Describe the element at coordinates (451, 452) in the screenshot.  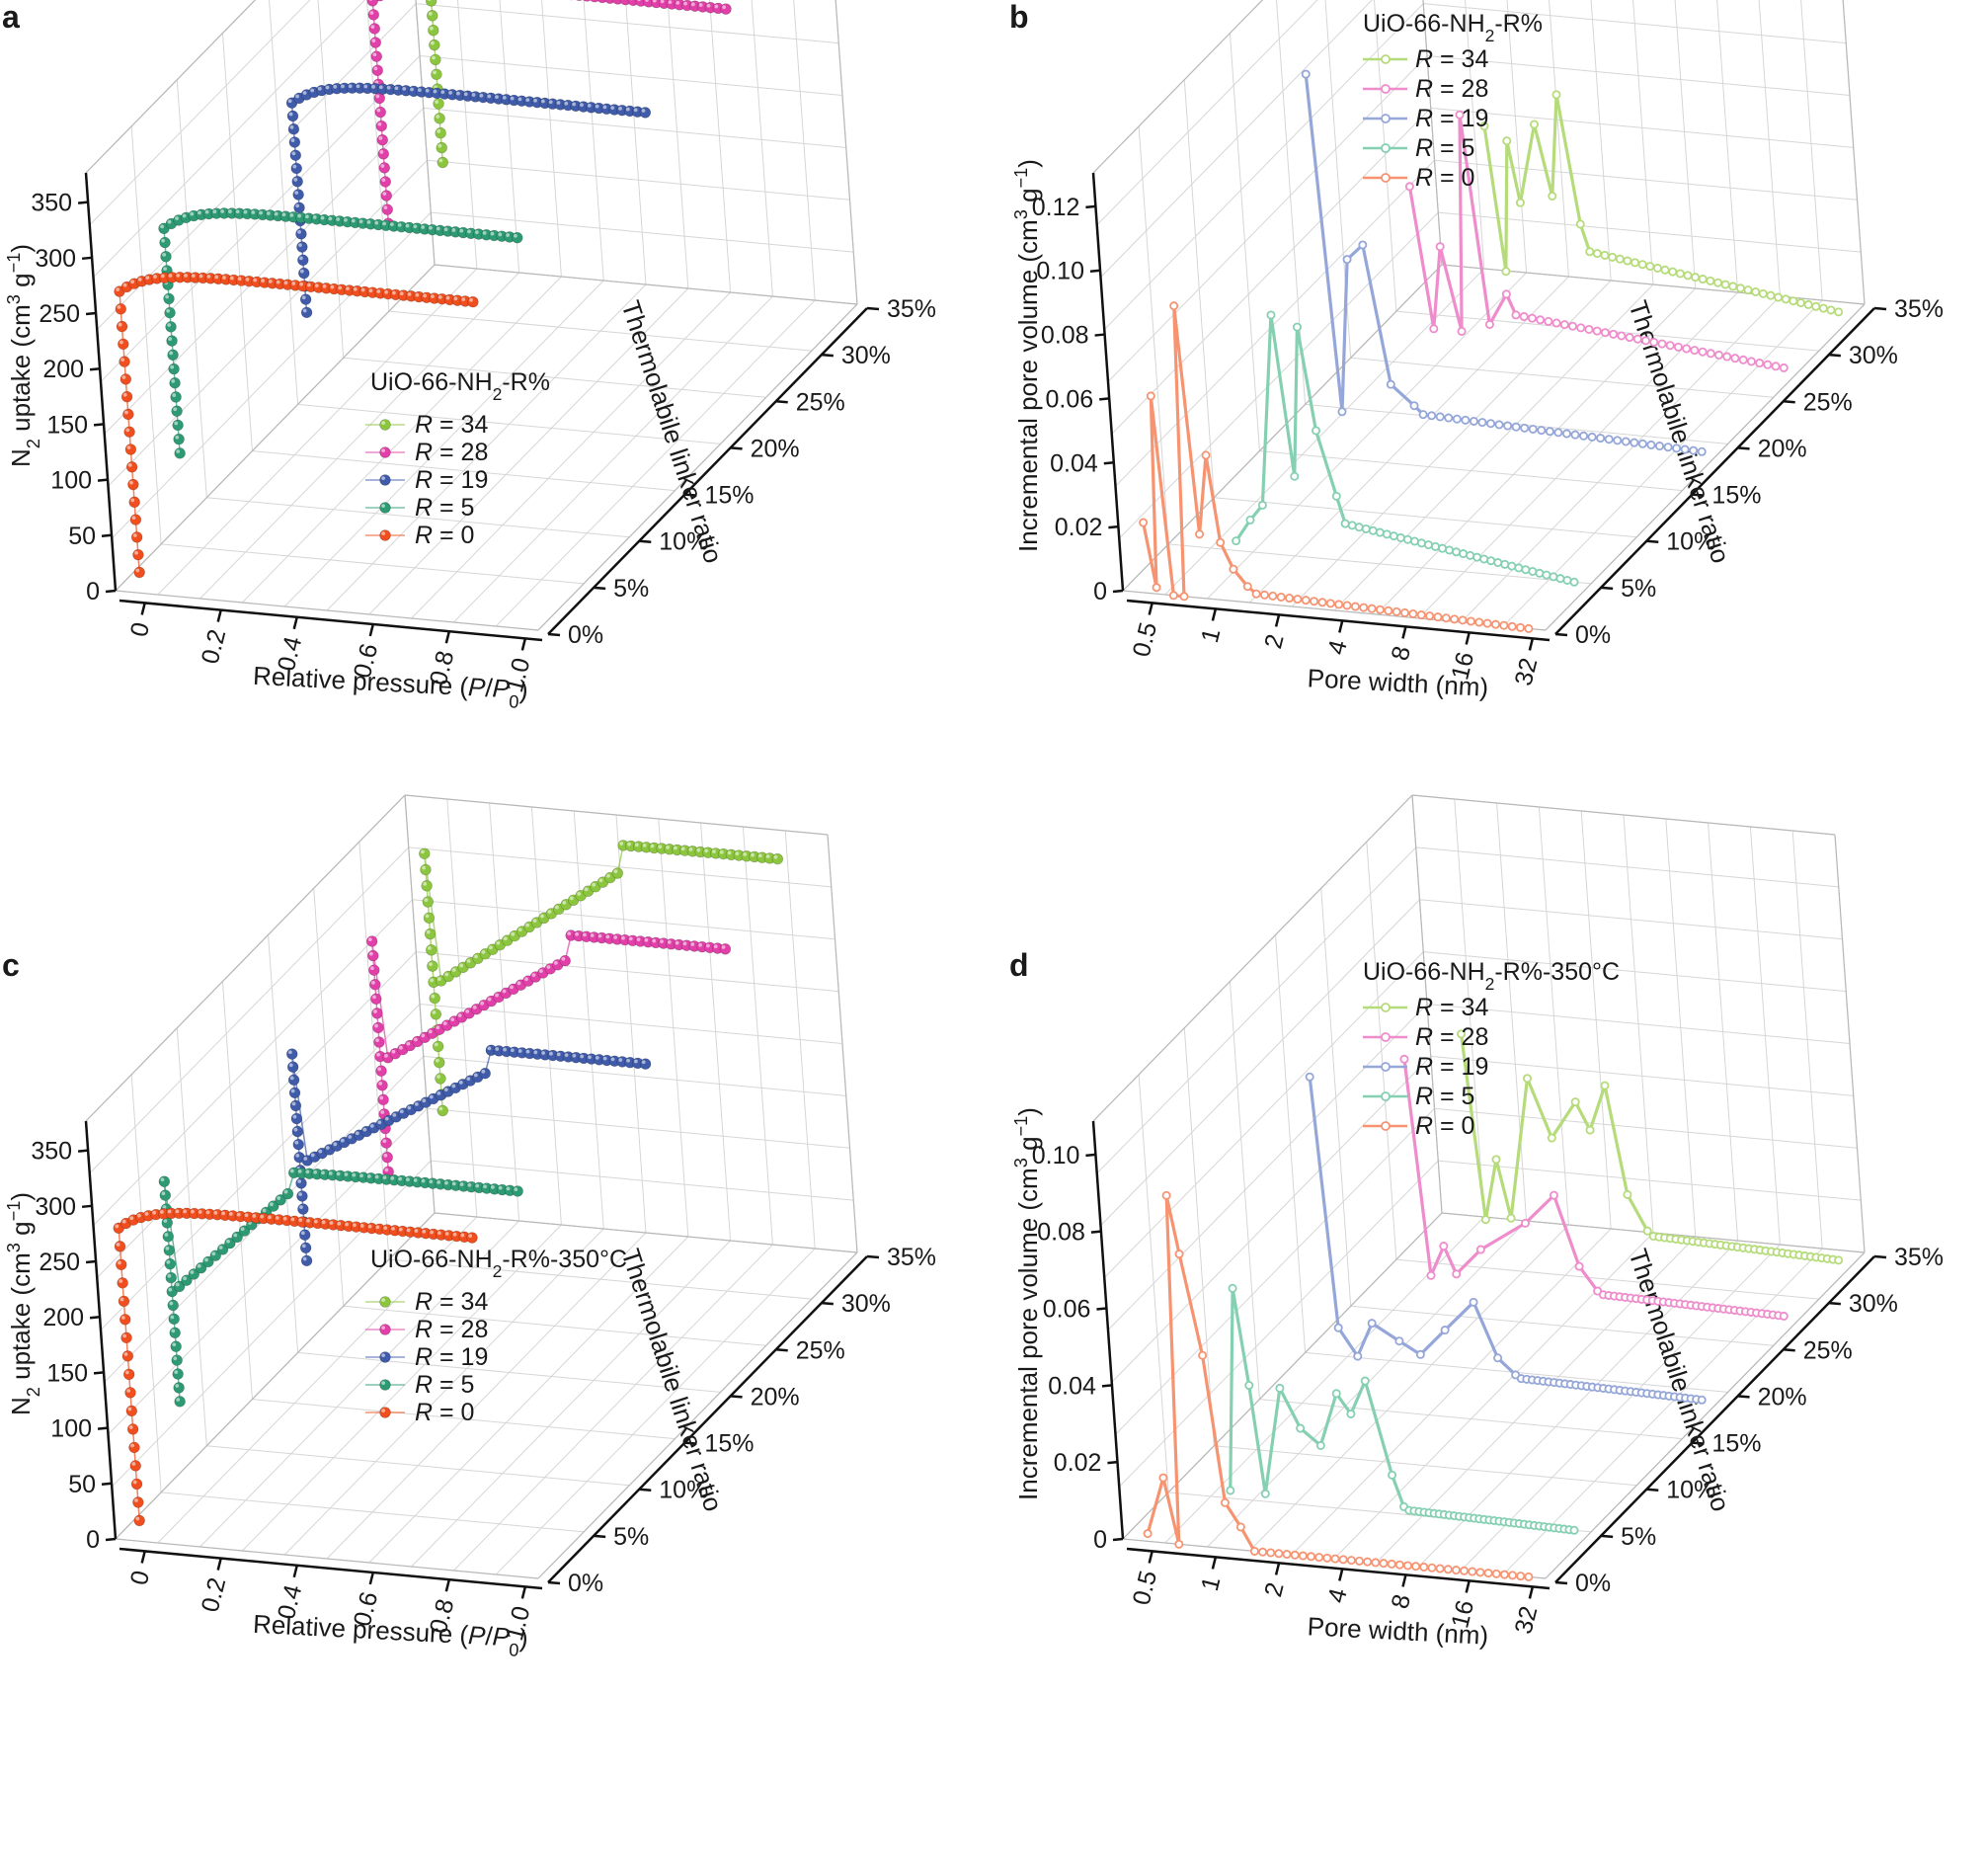
I see `a-legend-item: R = 28` at that location.